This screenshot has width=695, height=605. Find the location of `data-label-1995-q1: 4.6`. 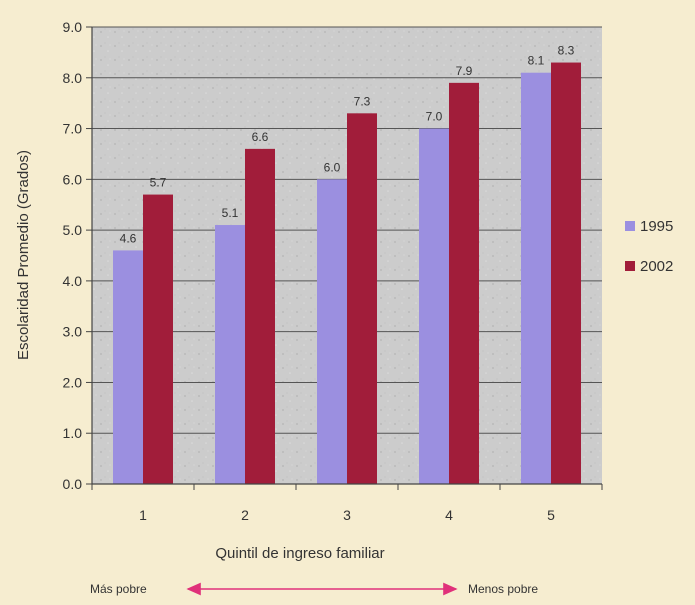

data-label-1995-q1: 4.6 is located at coordinates (128, 238).